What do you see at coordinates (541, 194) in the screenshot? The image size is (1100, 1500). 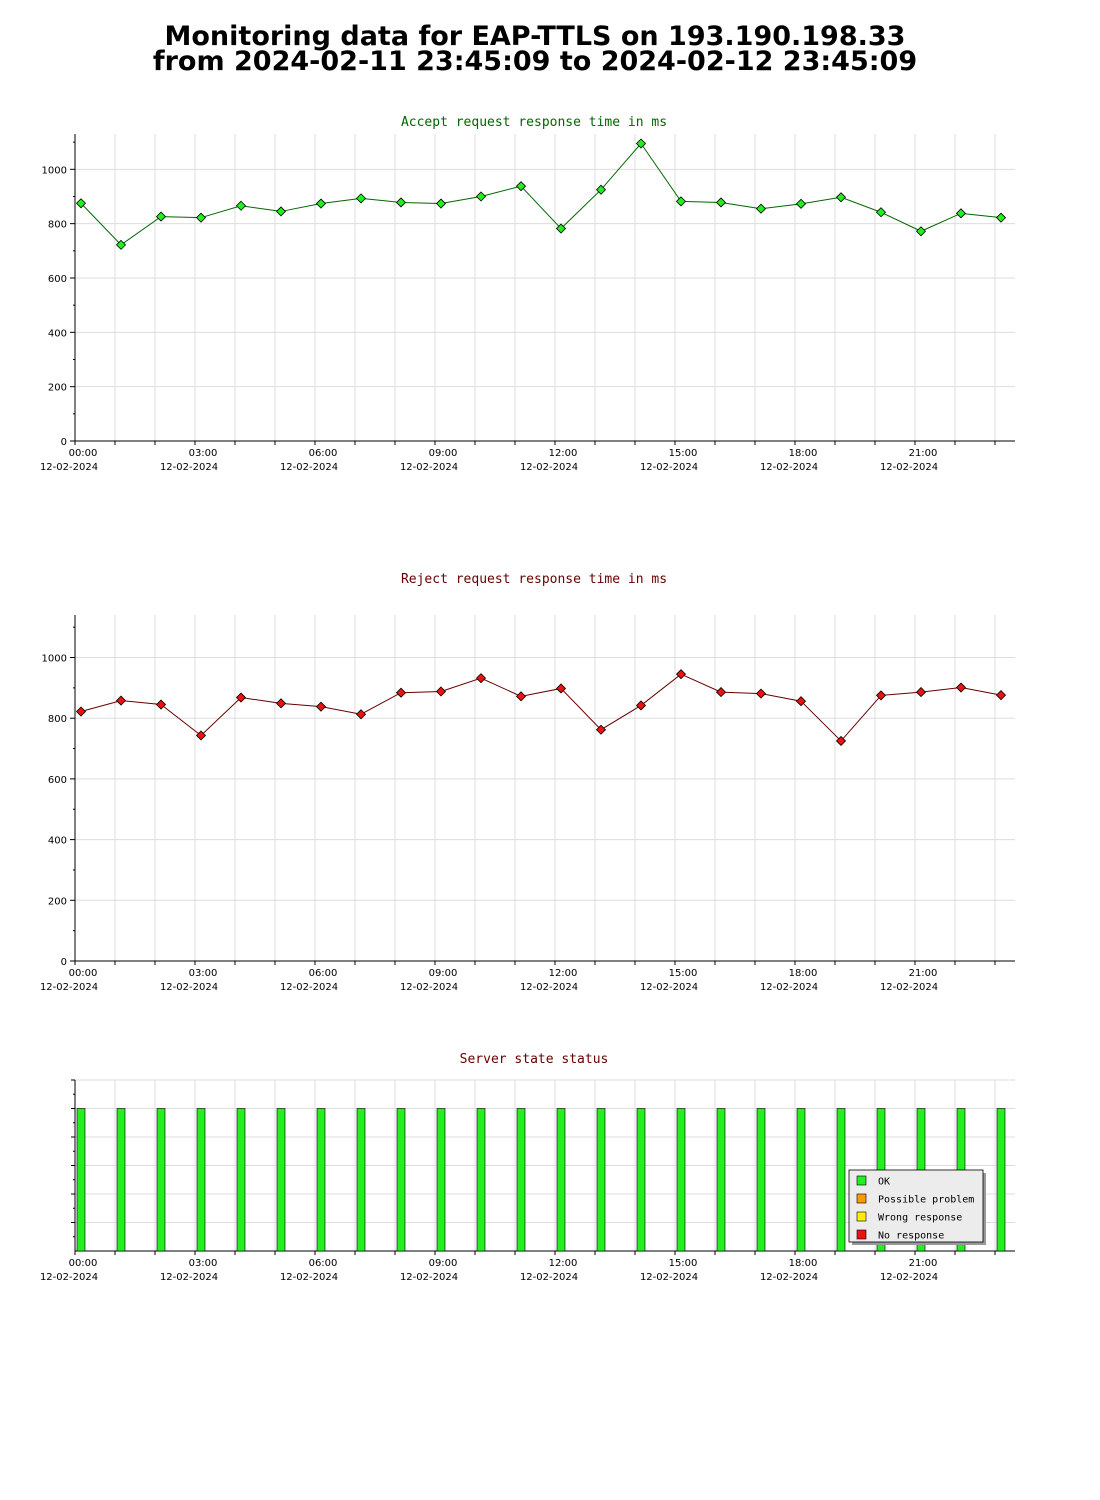 I see `series-line` at bounding box center [541, 194].